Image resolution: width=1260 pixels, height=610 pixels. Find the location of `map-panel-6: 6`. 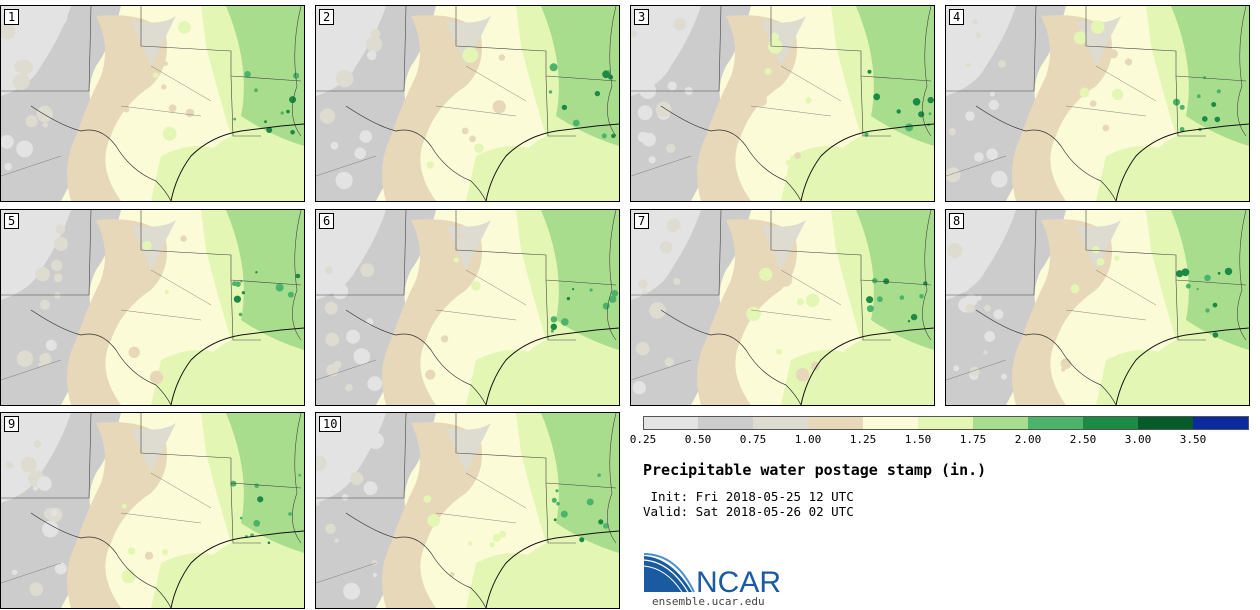

map-panel-6: 6 is located at coordinates (467, 307).